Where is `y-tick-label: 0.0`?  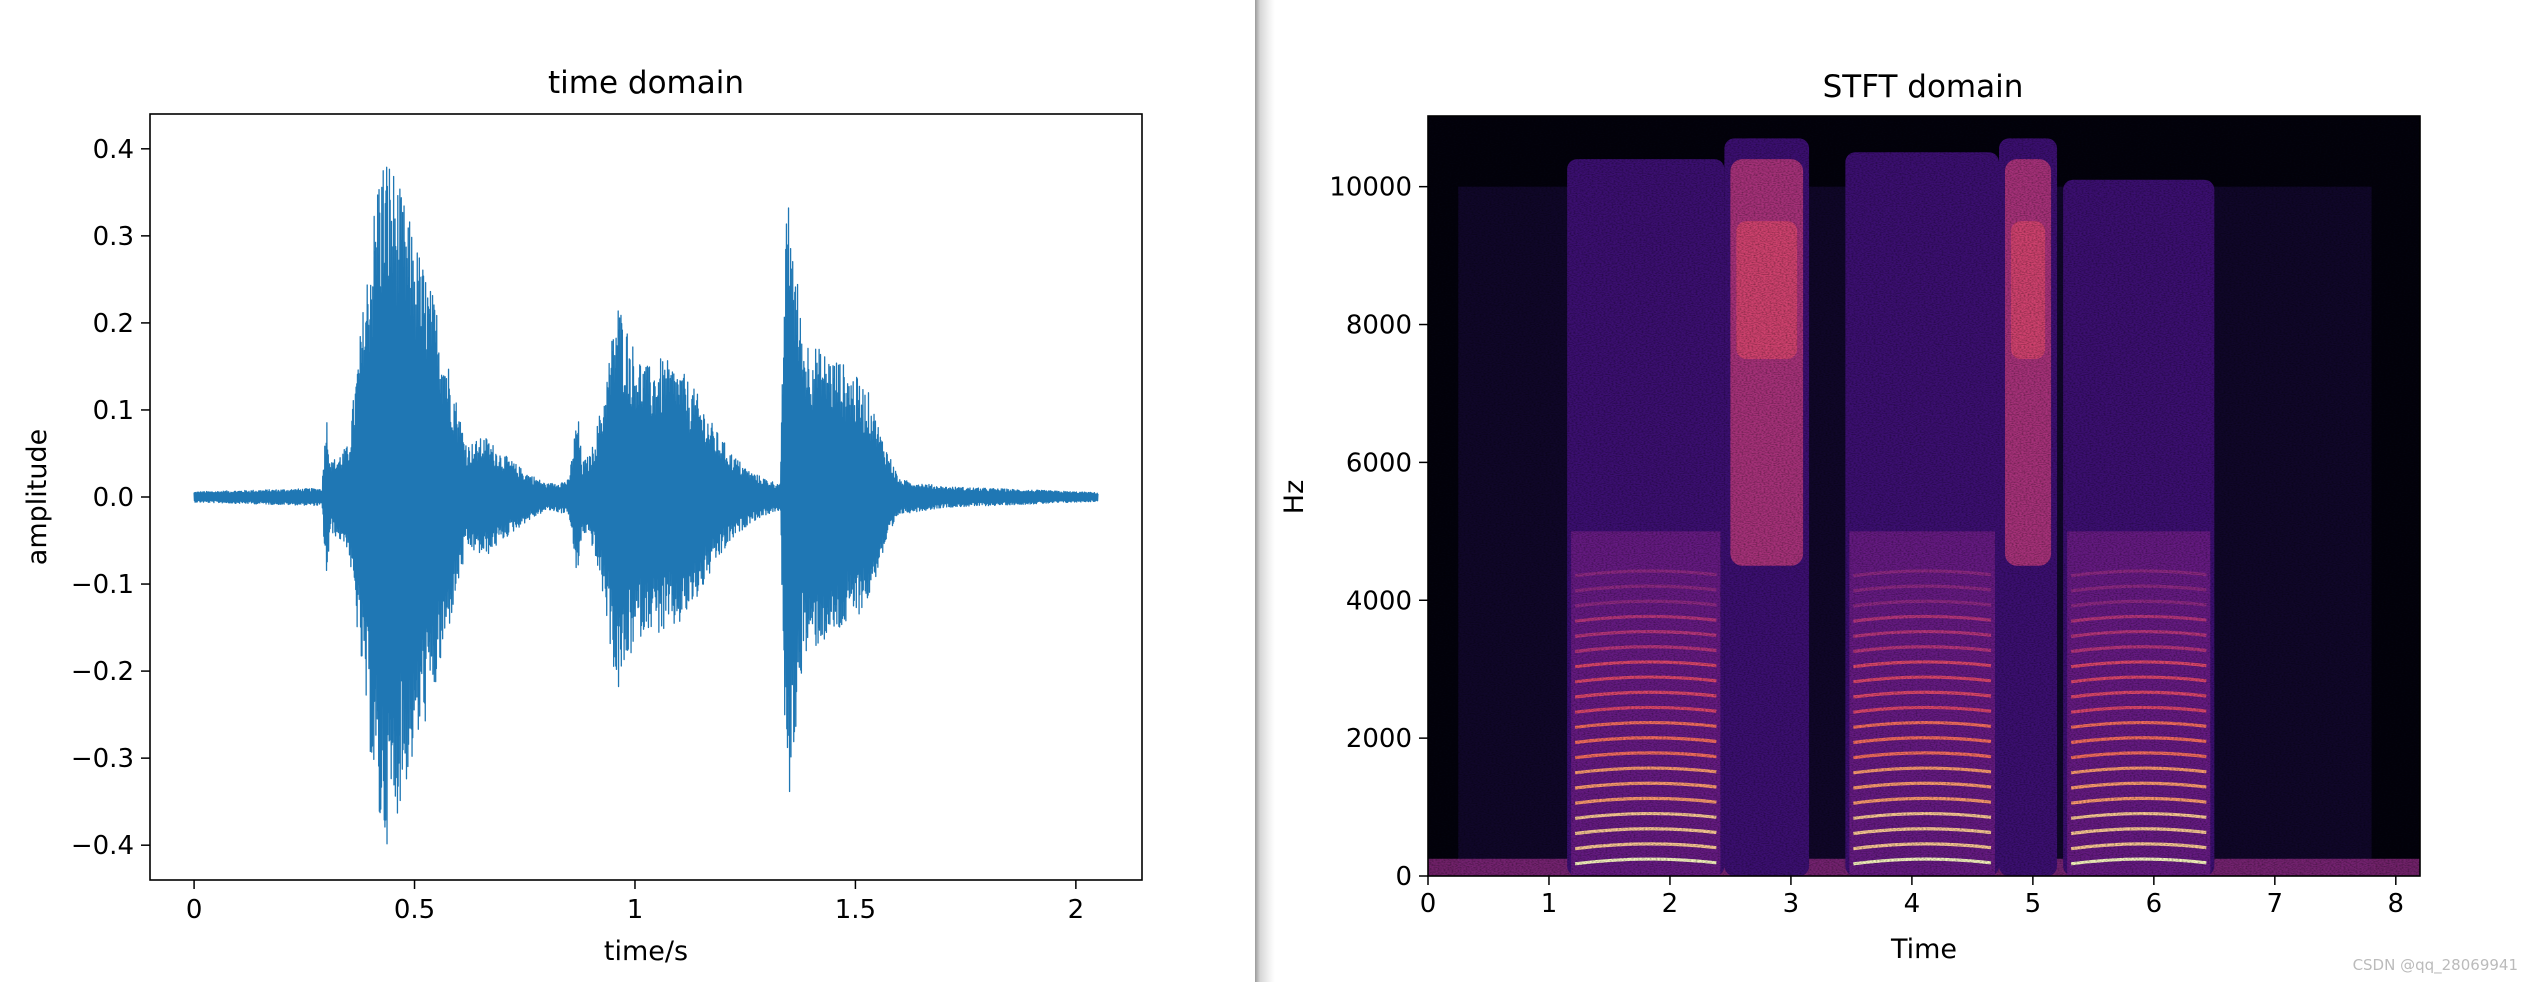 y-tick-label: 0.0 is located at coordinates (113, 498).